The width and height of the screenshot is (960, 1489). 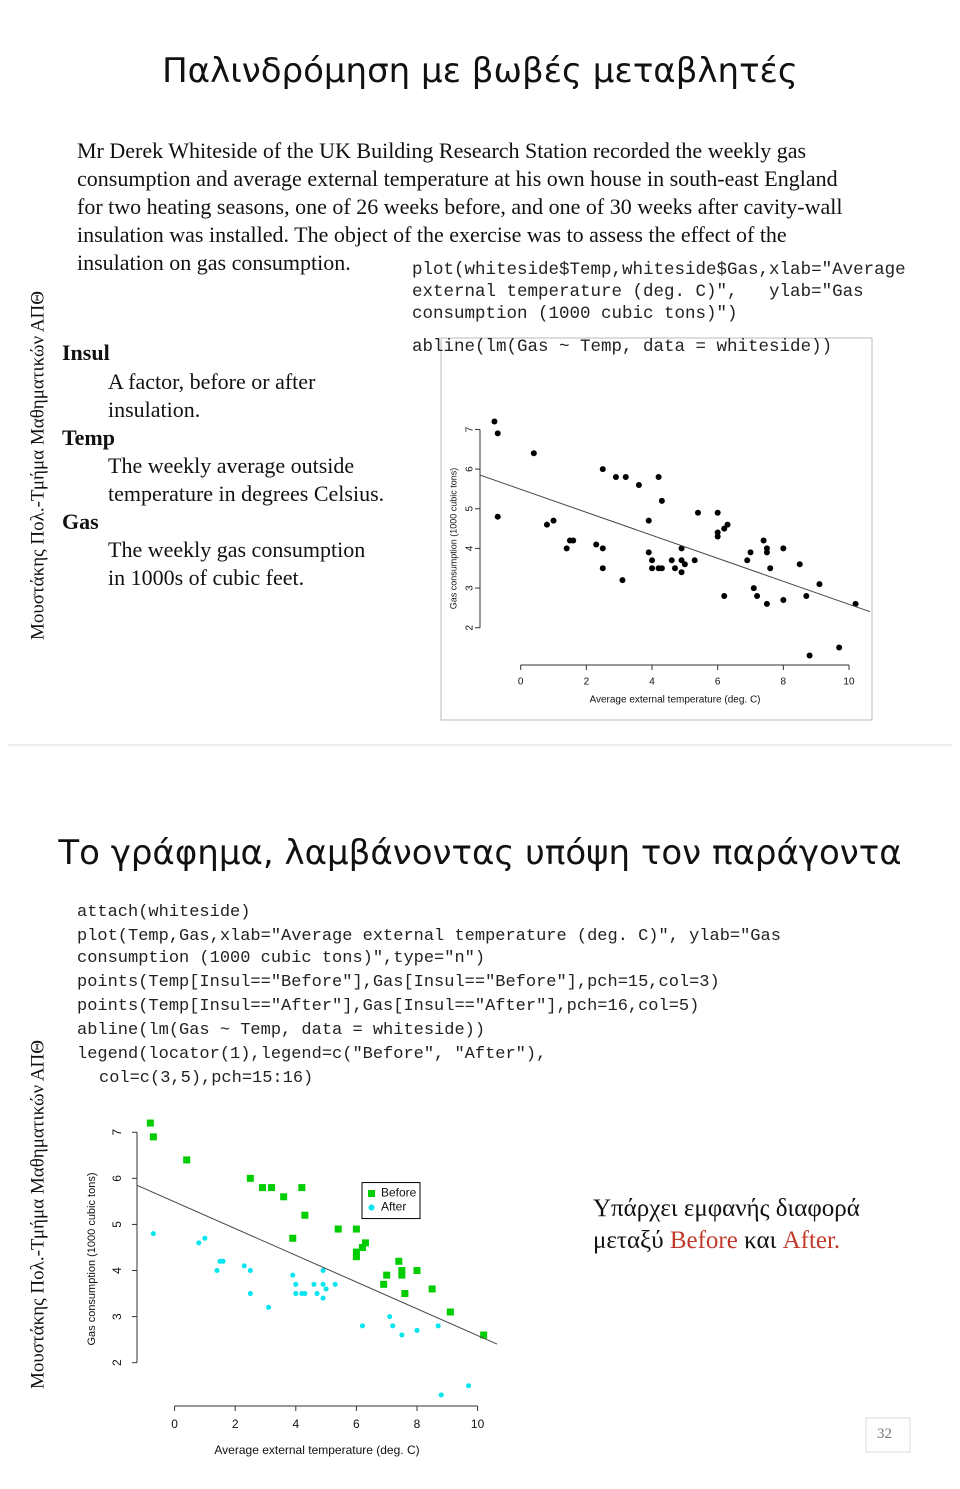 I want to click on slide-title: Παλινδρόμηση με βωβές μεταβλητές, so click(x=480, y=71).